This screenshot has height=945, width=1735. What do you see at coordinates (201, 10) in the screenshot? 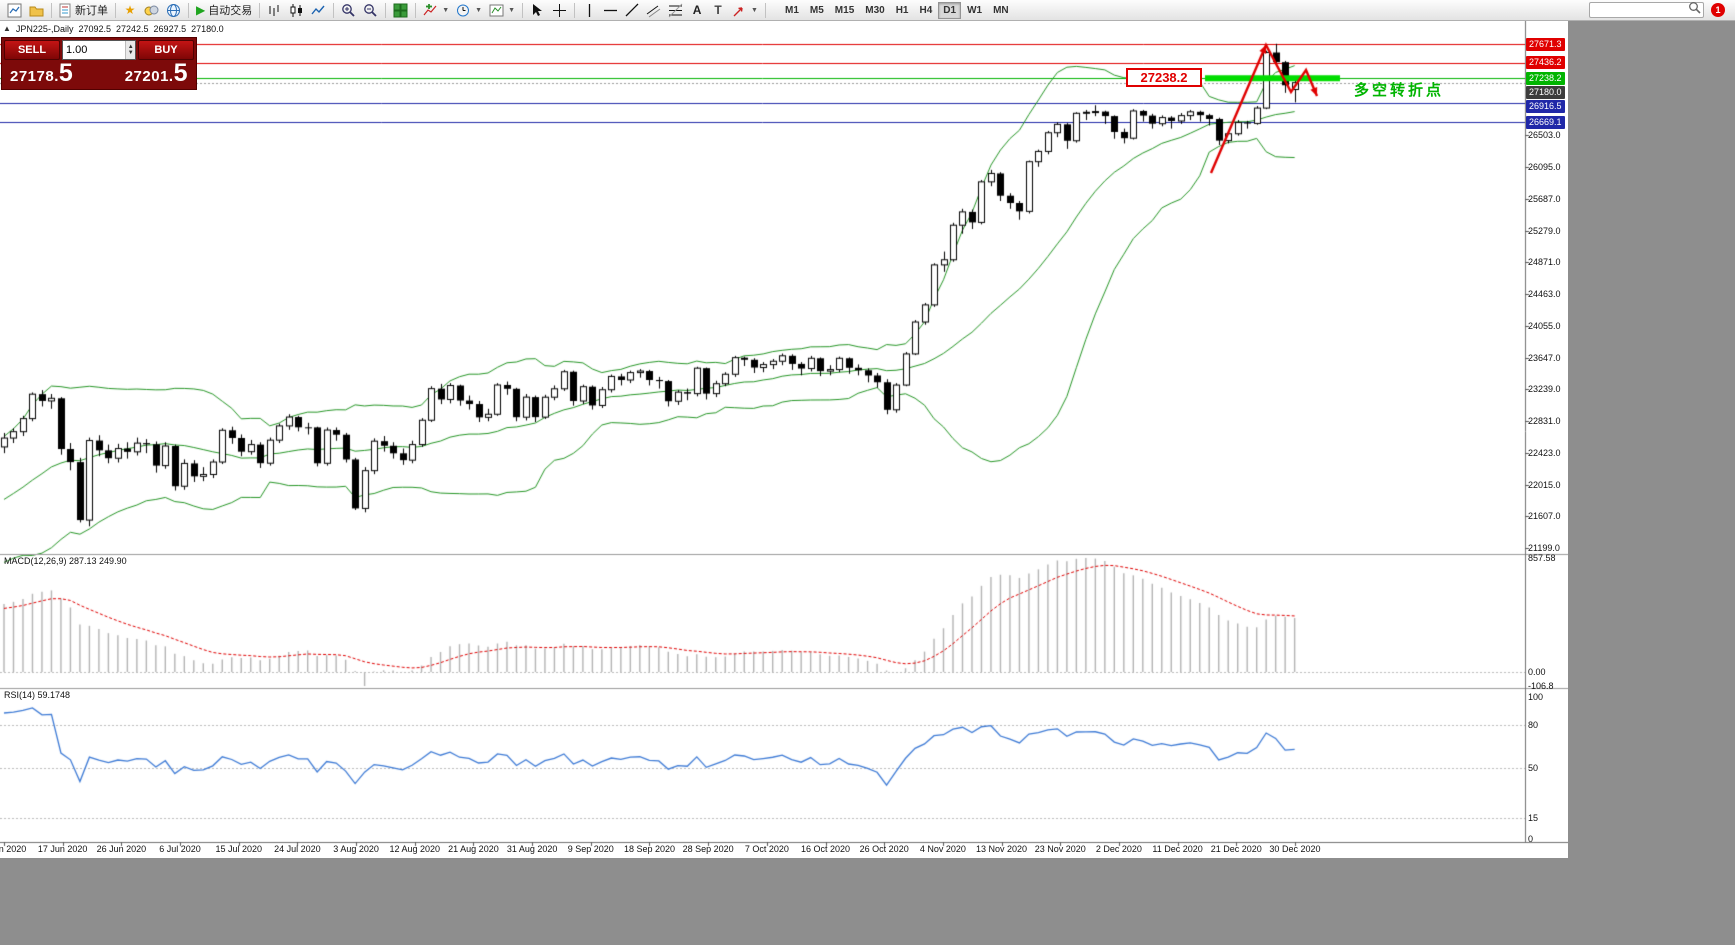
I see `play-icon: ▶` at bounding box center [201, 10].